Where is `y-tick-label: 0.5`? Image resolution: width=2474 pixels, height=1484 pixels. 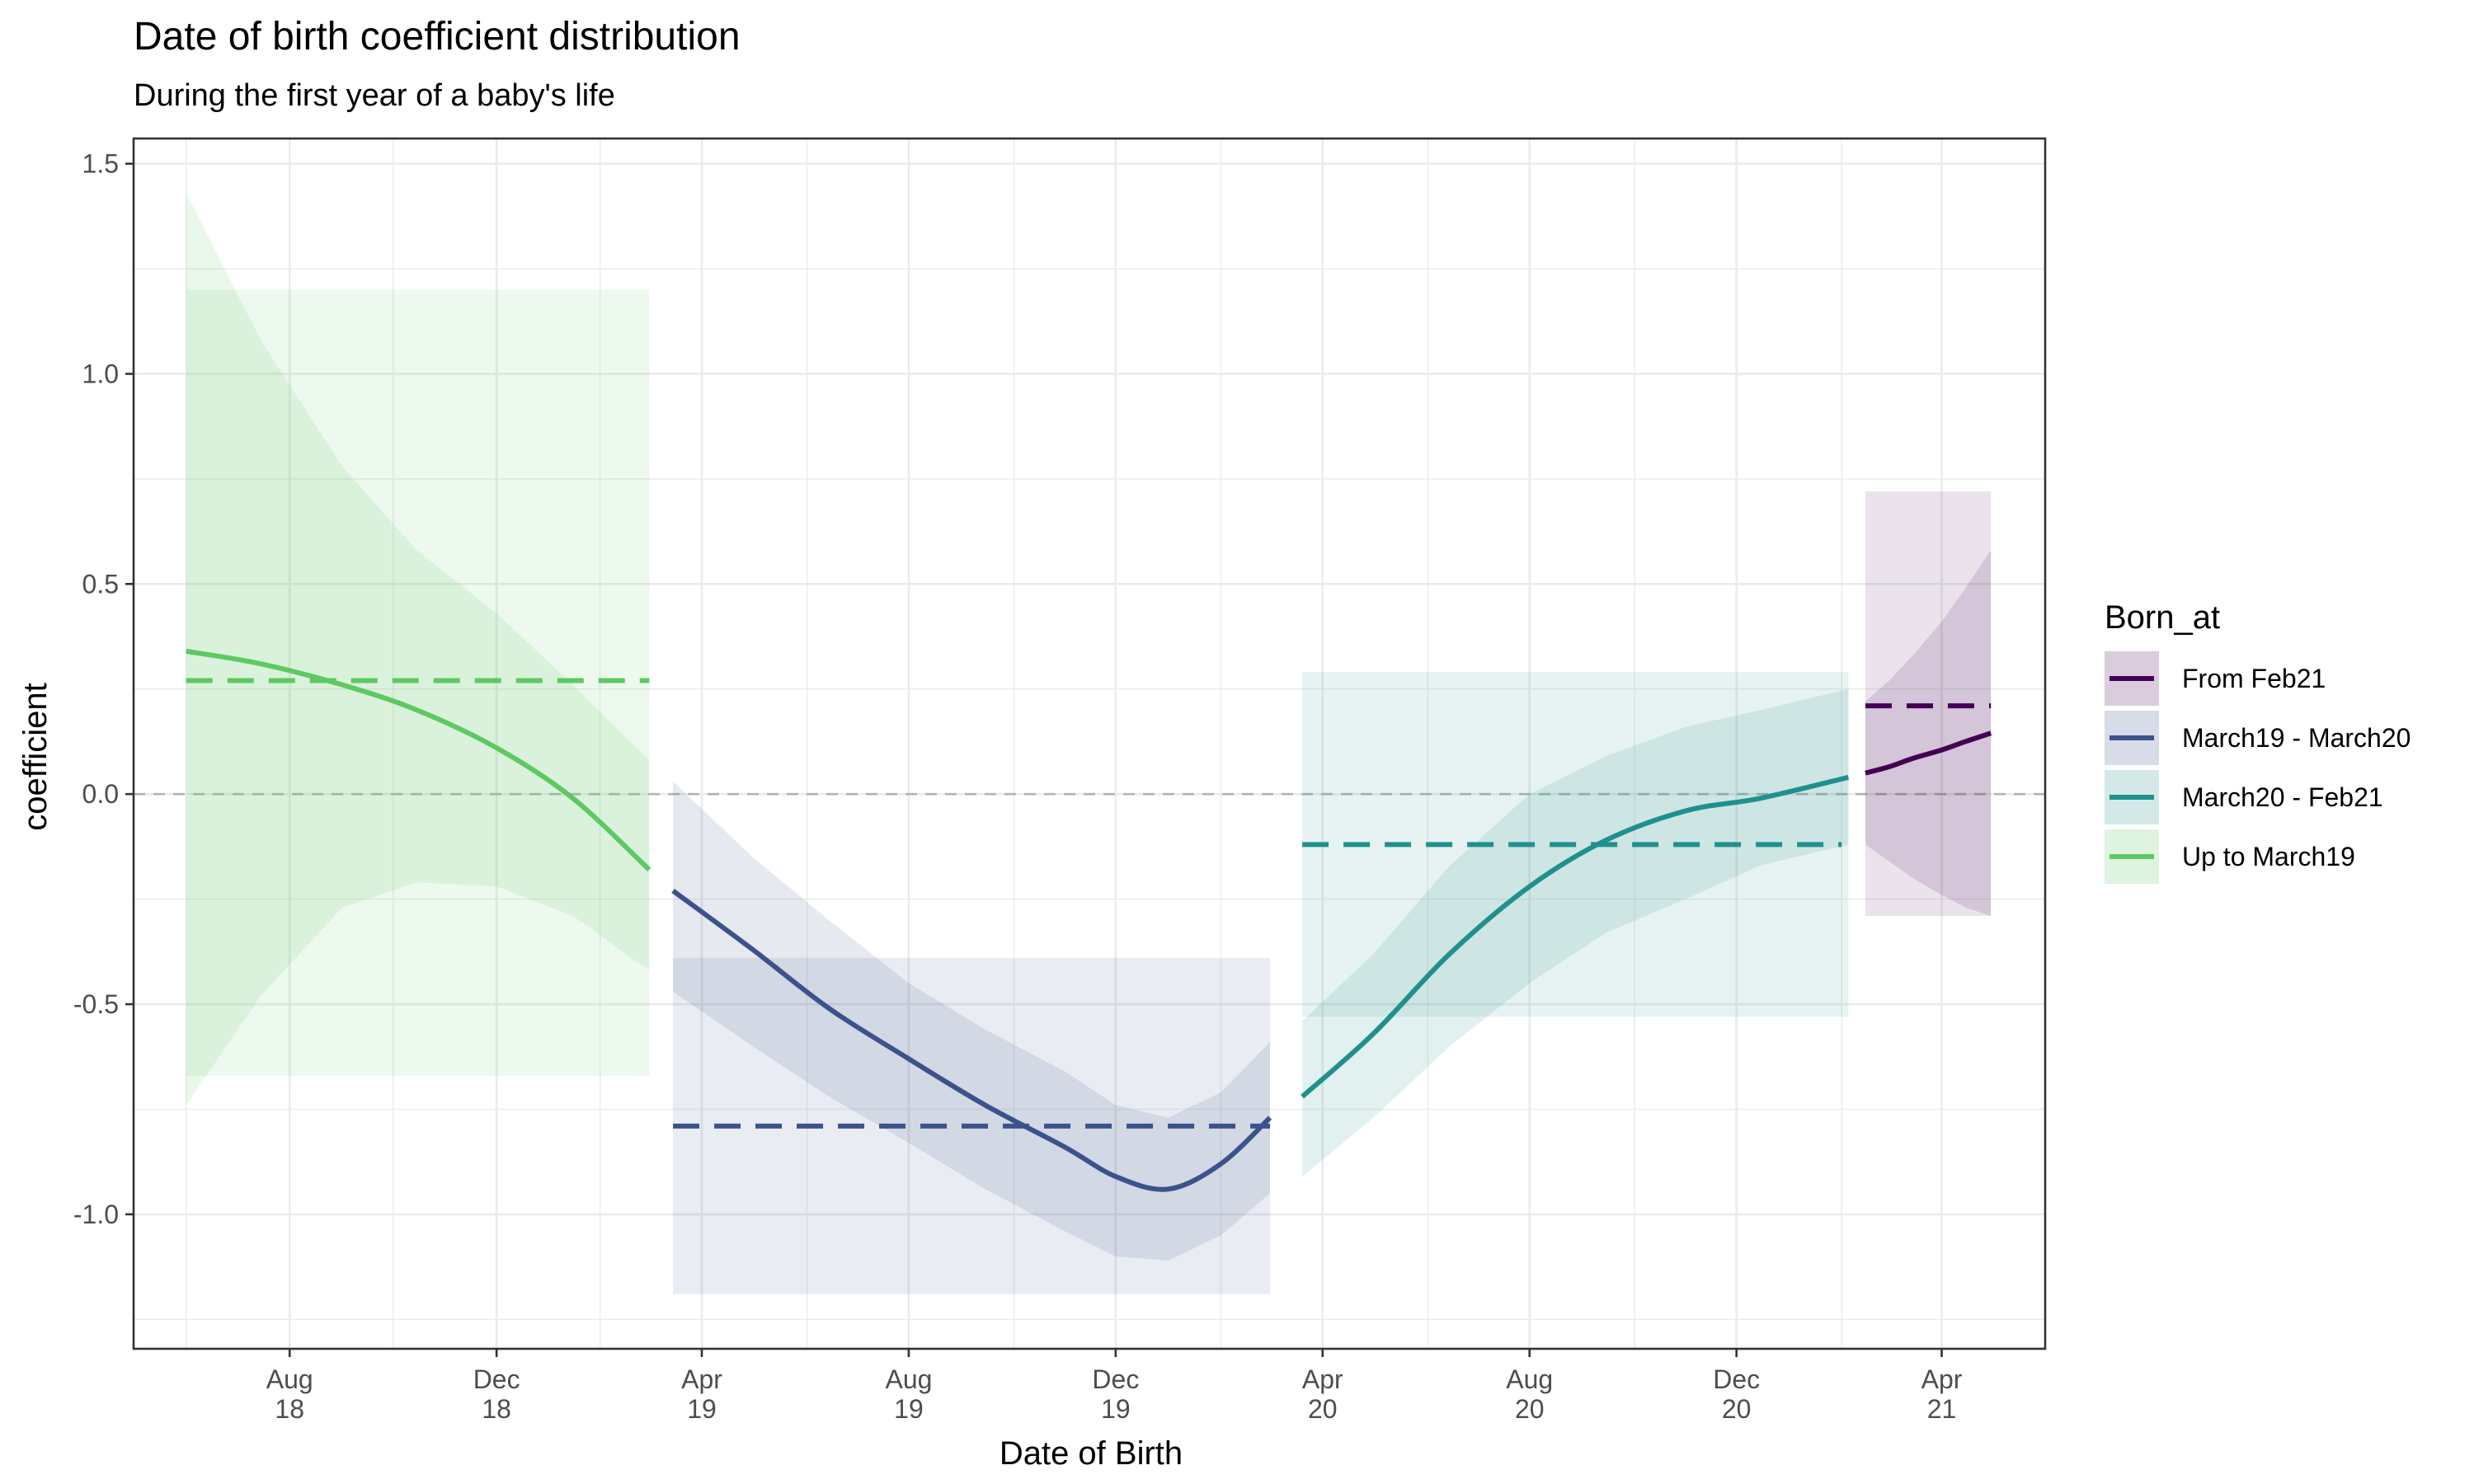 y-tick-label: 0.5 is located at coordinates (100, 584).